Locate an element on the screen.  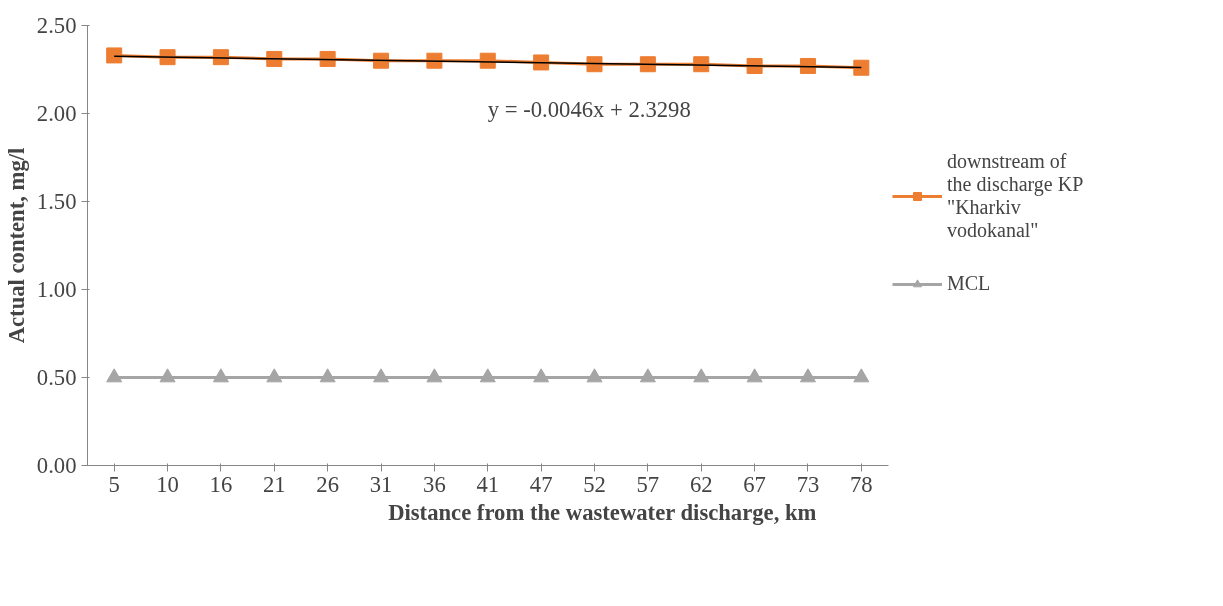
legend-label: downstream of the discharge KP "Kharkiv vodokanal" is located at coordinates (1015, 196).